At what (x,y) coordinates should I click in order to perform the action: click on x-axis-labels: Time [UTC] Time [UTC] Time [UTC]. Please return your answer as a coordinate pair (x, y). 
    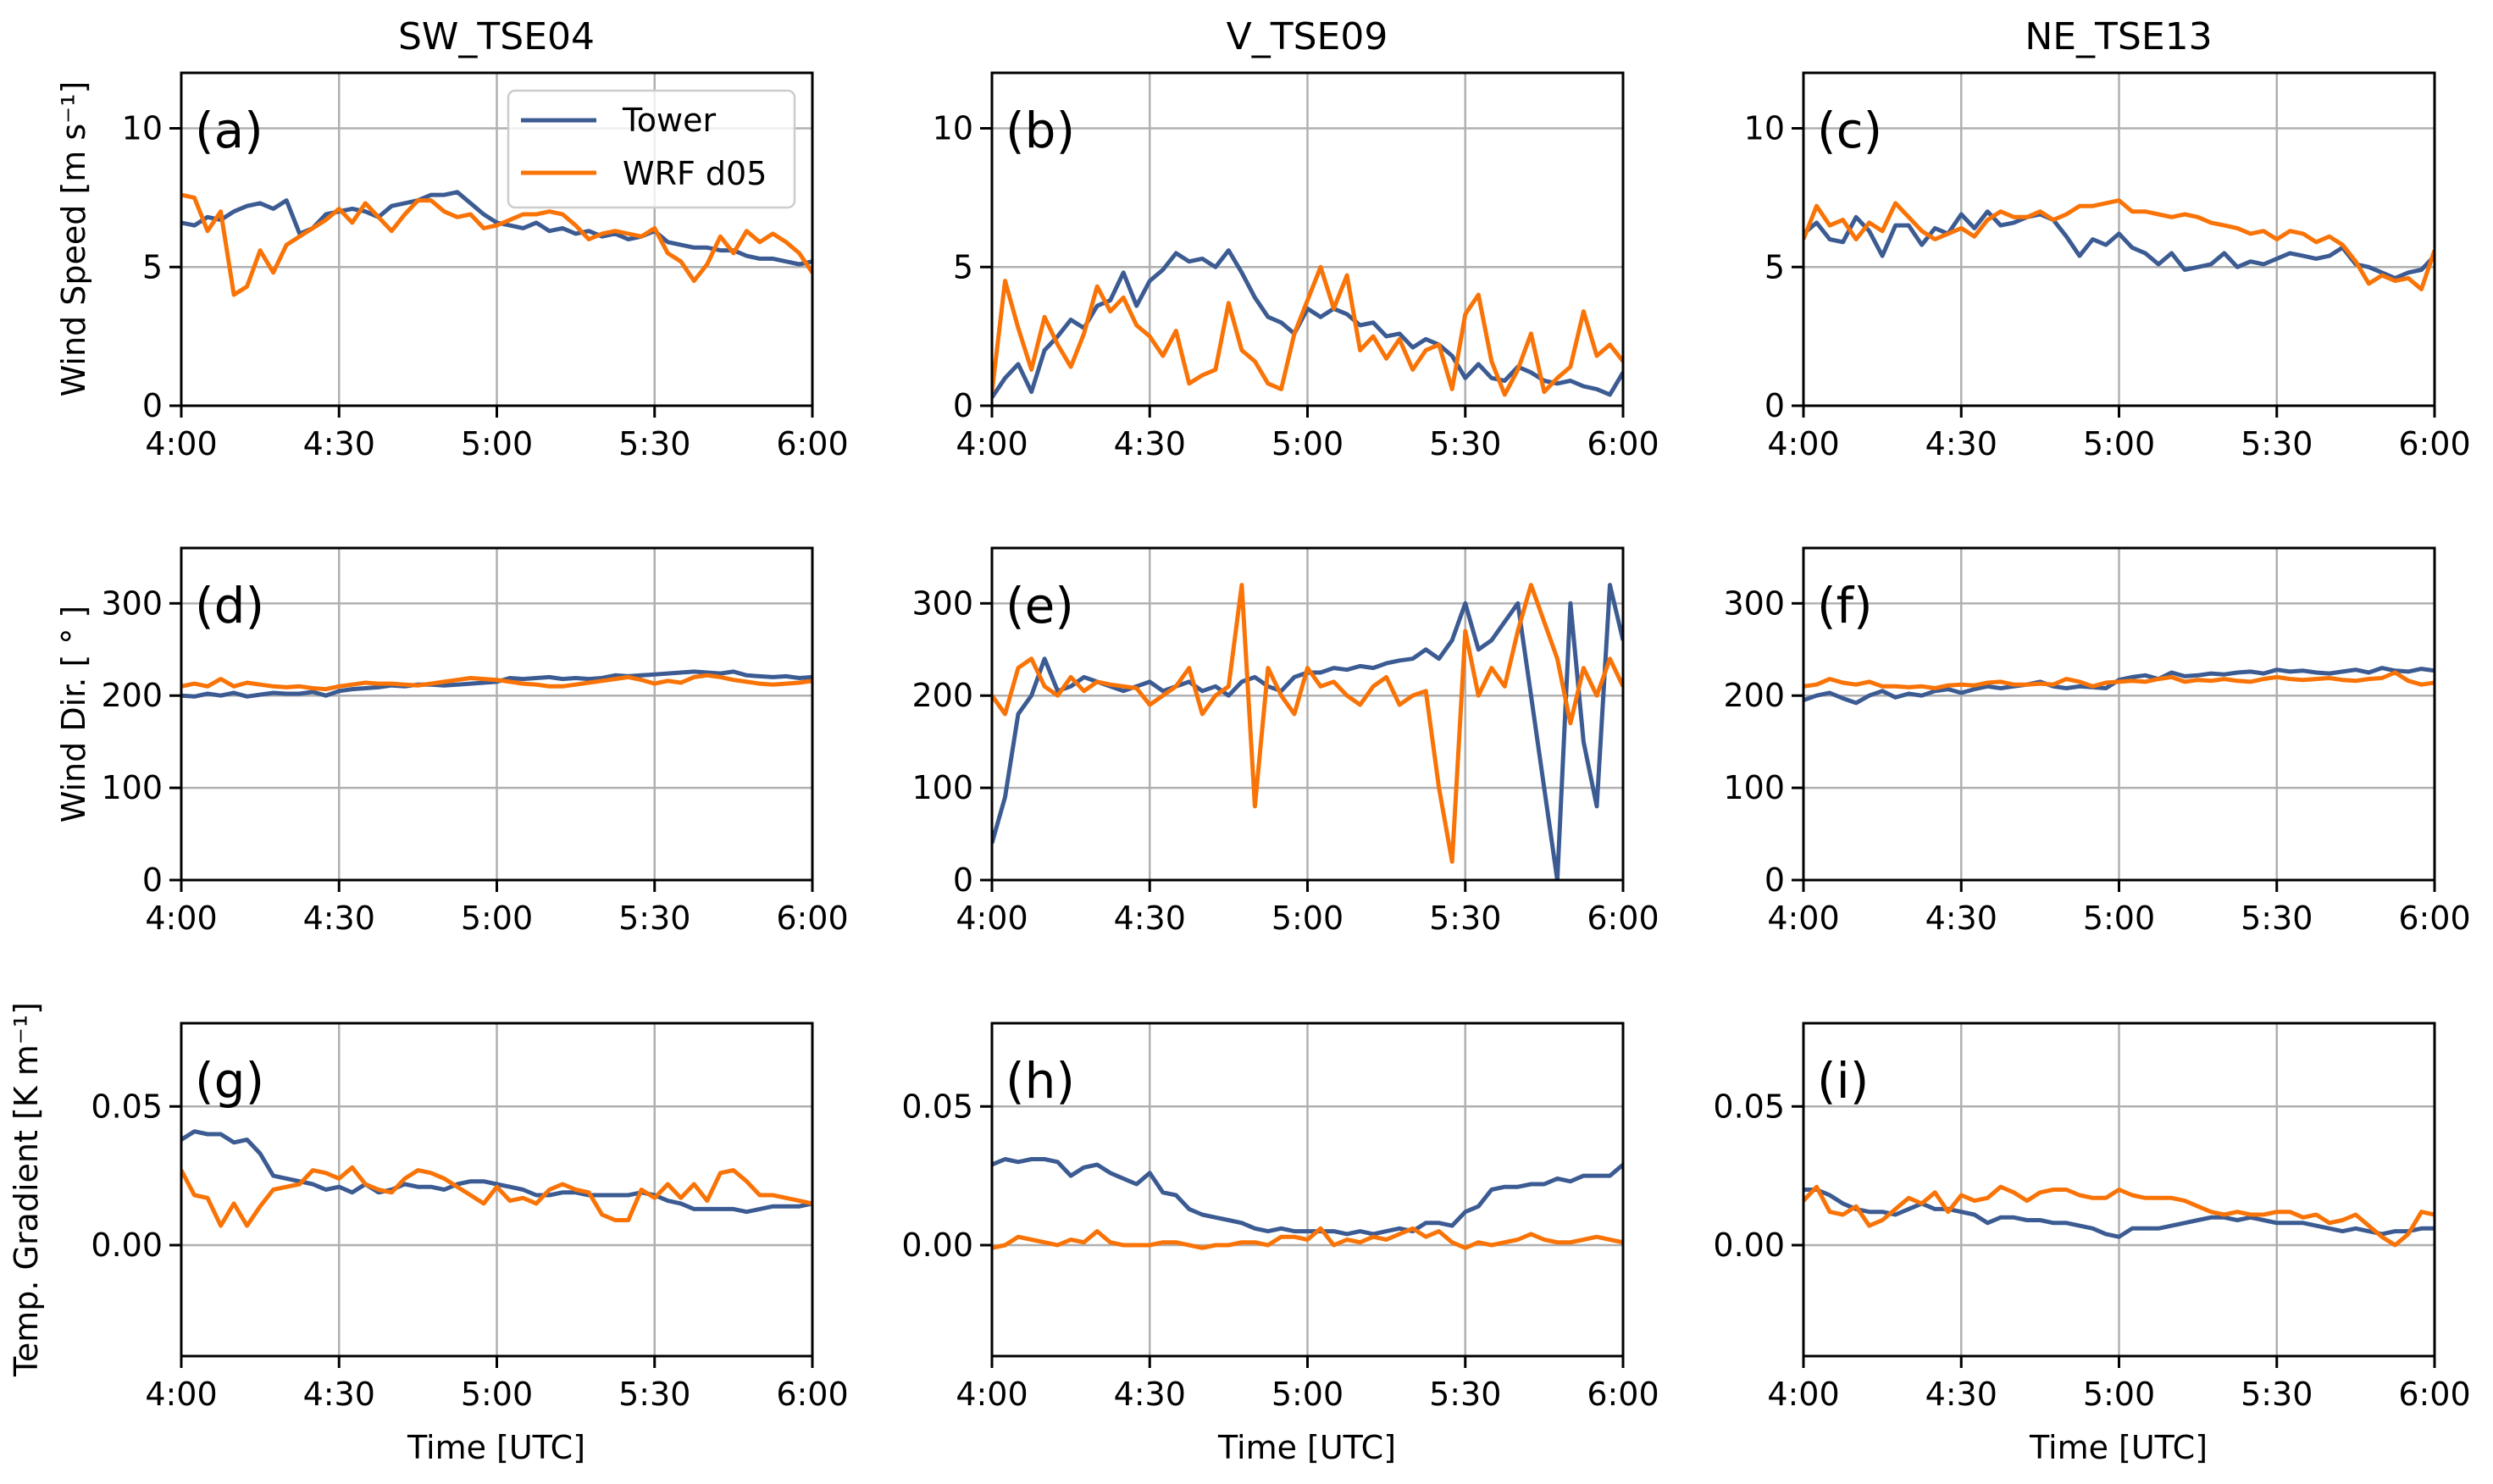
    Looking at the image, I should click on (1307, 1447).